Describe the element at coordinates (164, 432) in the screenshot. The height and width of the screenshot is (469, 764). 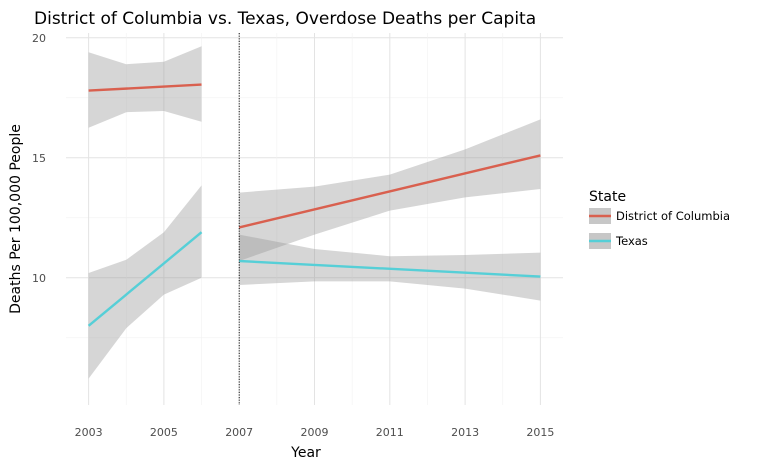
I see `x-tick-label: 2005` at that location.